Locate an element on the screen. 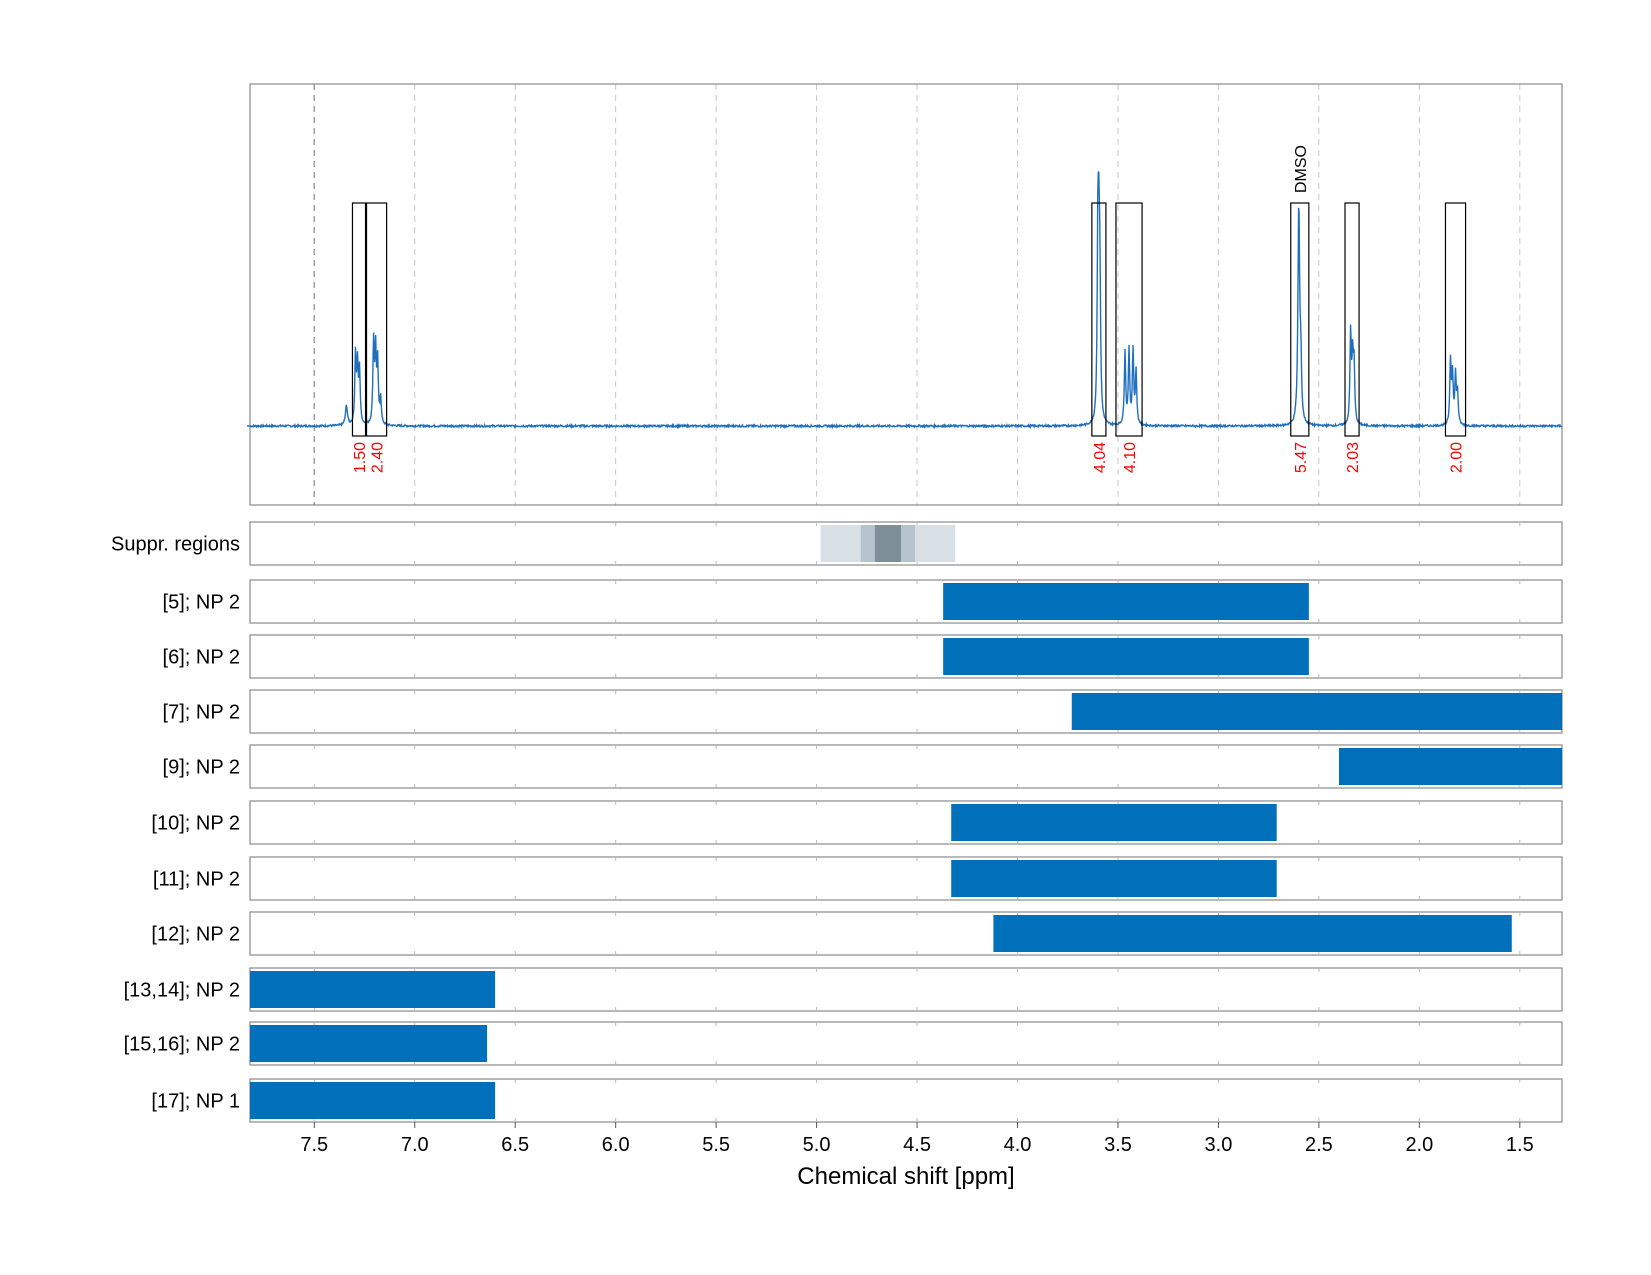 Image resolution: width=1651 pixels, height=1275 pixels. bar-label: [11]; NP 2 is located at coordinates (196, 880).